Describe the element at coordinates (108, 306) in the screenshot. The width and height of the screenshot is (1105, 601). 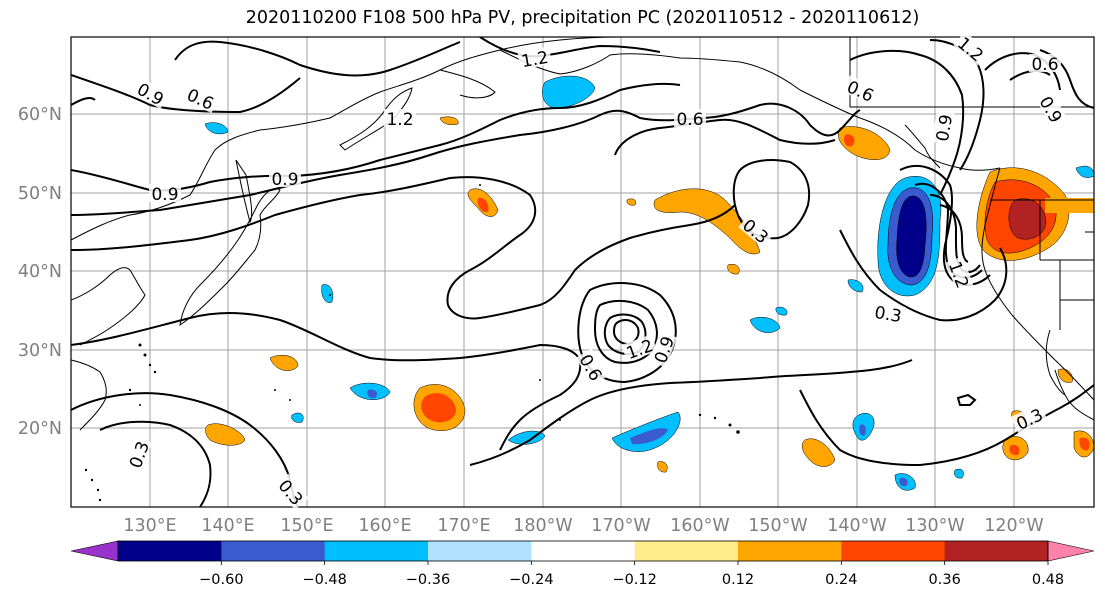
I see `coastline-korea` at that location.